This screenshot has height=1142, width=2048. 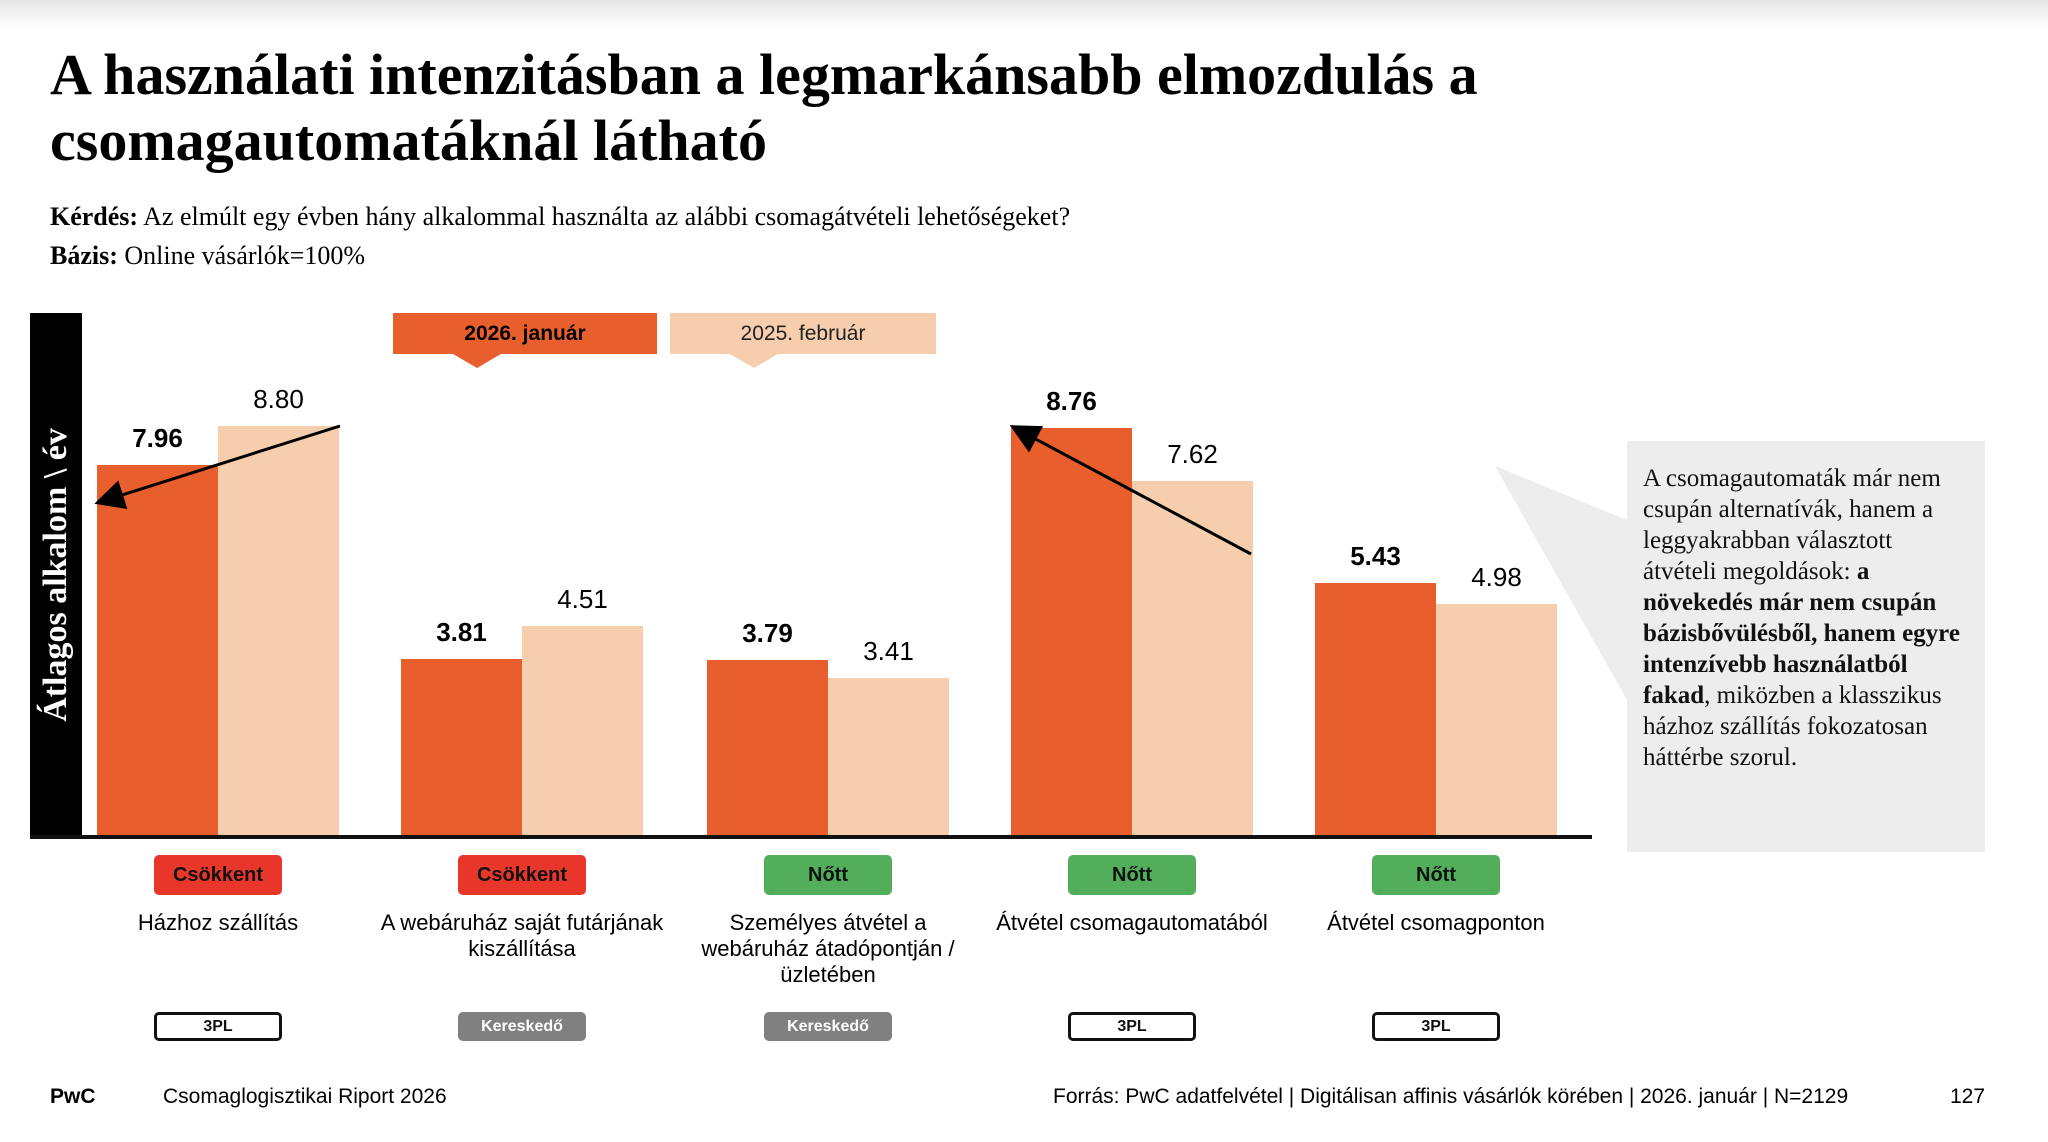 What do you see at coordinates (1130, 490) in the screenshot?
I see `arrow-automata` at bounding box center [1130, 490].